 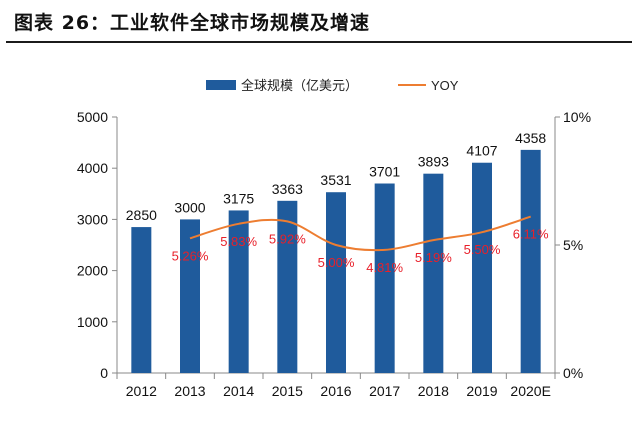 What do you see at coordinates (335, 391) in the screenshot?
I see `x-tick-label: 2016` at bounding box center [335, 391].